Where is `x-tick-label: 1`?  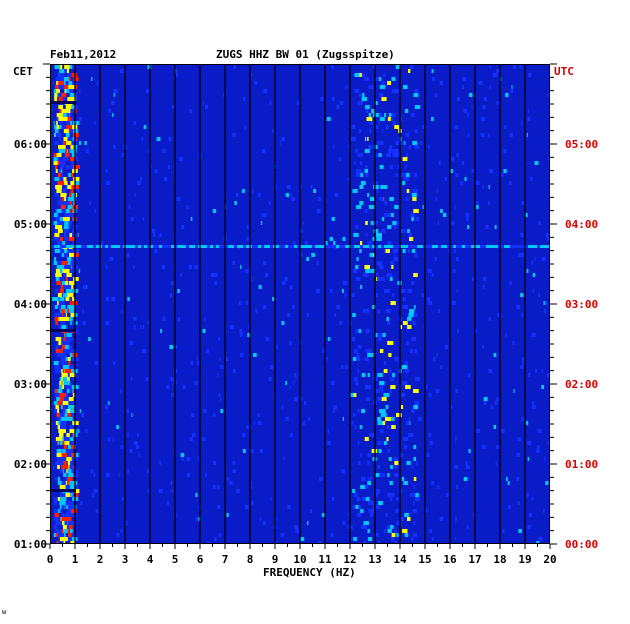
x-tick-label: 1 is located at coordinates (75, 559).